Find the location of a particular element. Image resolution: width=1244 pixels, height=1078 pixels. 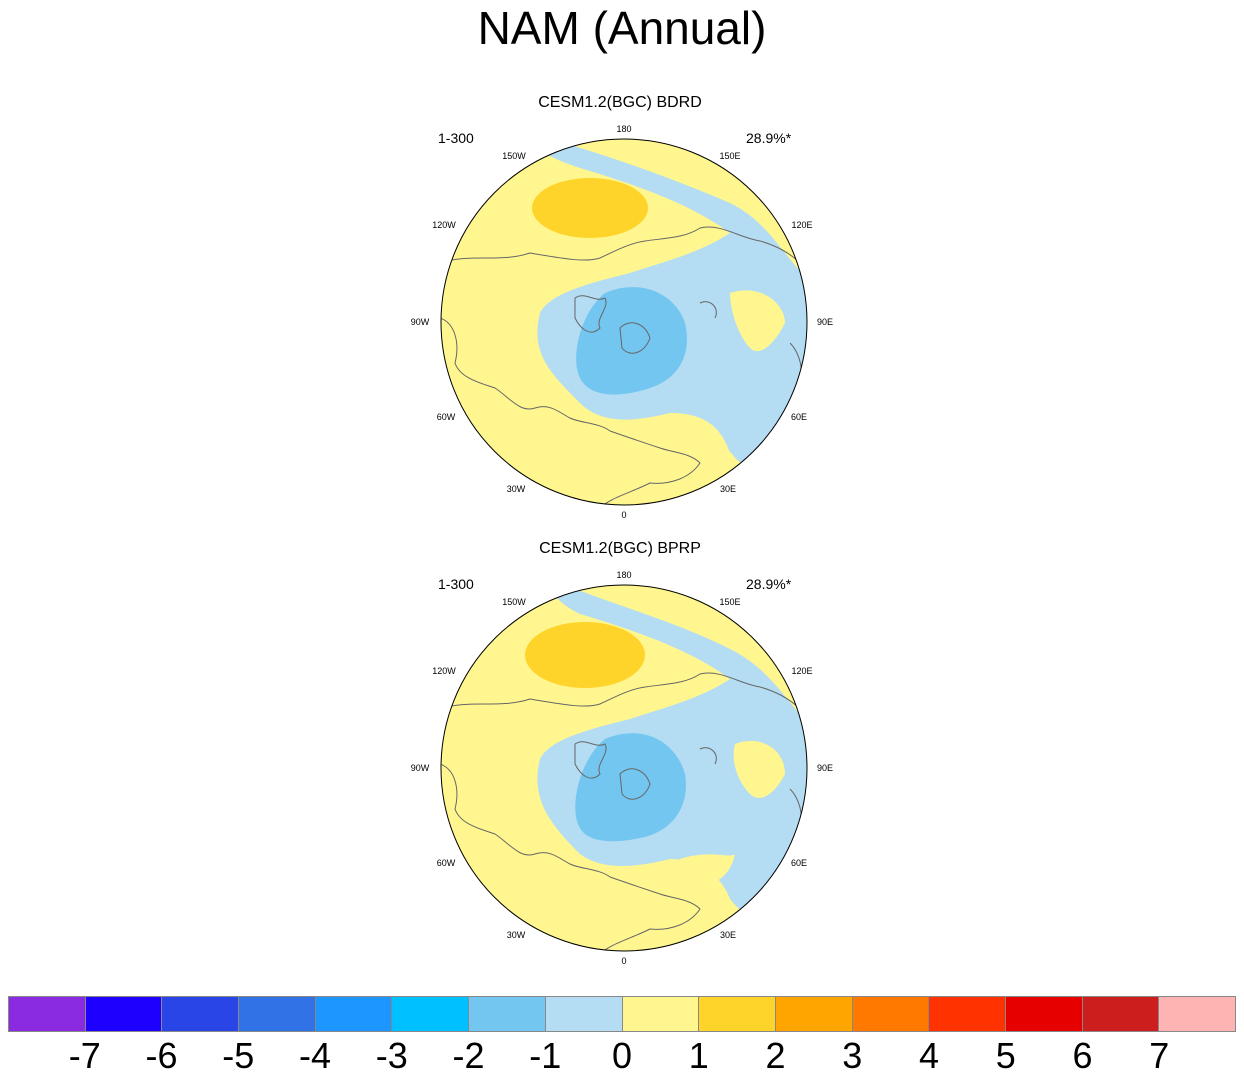

colorbar-label: 6 is located at coordinates (1082, 1055).